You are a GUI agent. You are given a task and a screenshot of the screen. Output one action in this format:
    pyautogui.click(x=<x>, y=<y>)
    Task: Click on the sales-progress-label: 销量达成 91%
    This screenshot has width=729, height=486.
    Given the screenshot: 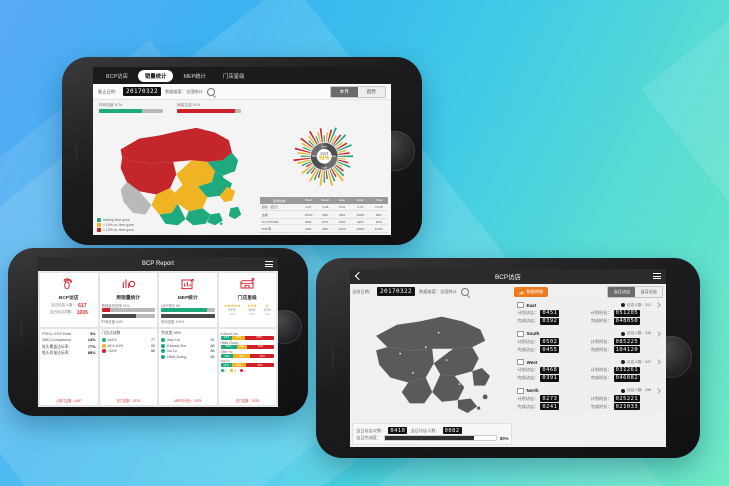 What is the action you would take?
    pyautogui.click(x=189, y=105)
    